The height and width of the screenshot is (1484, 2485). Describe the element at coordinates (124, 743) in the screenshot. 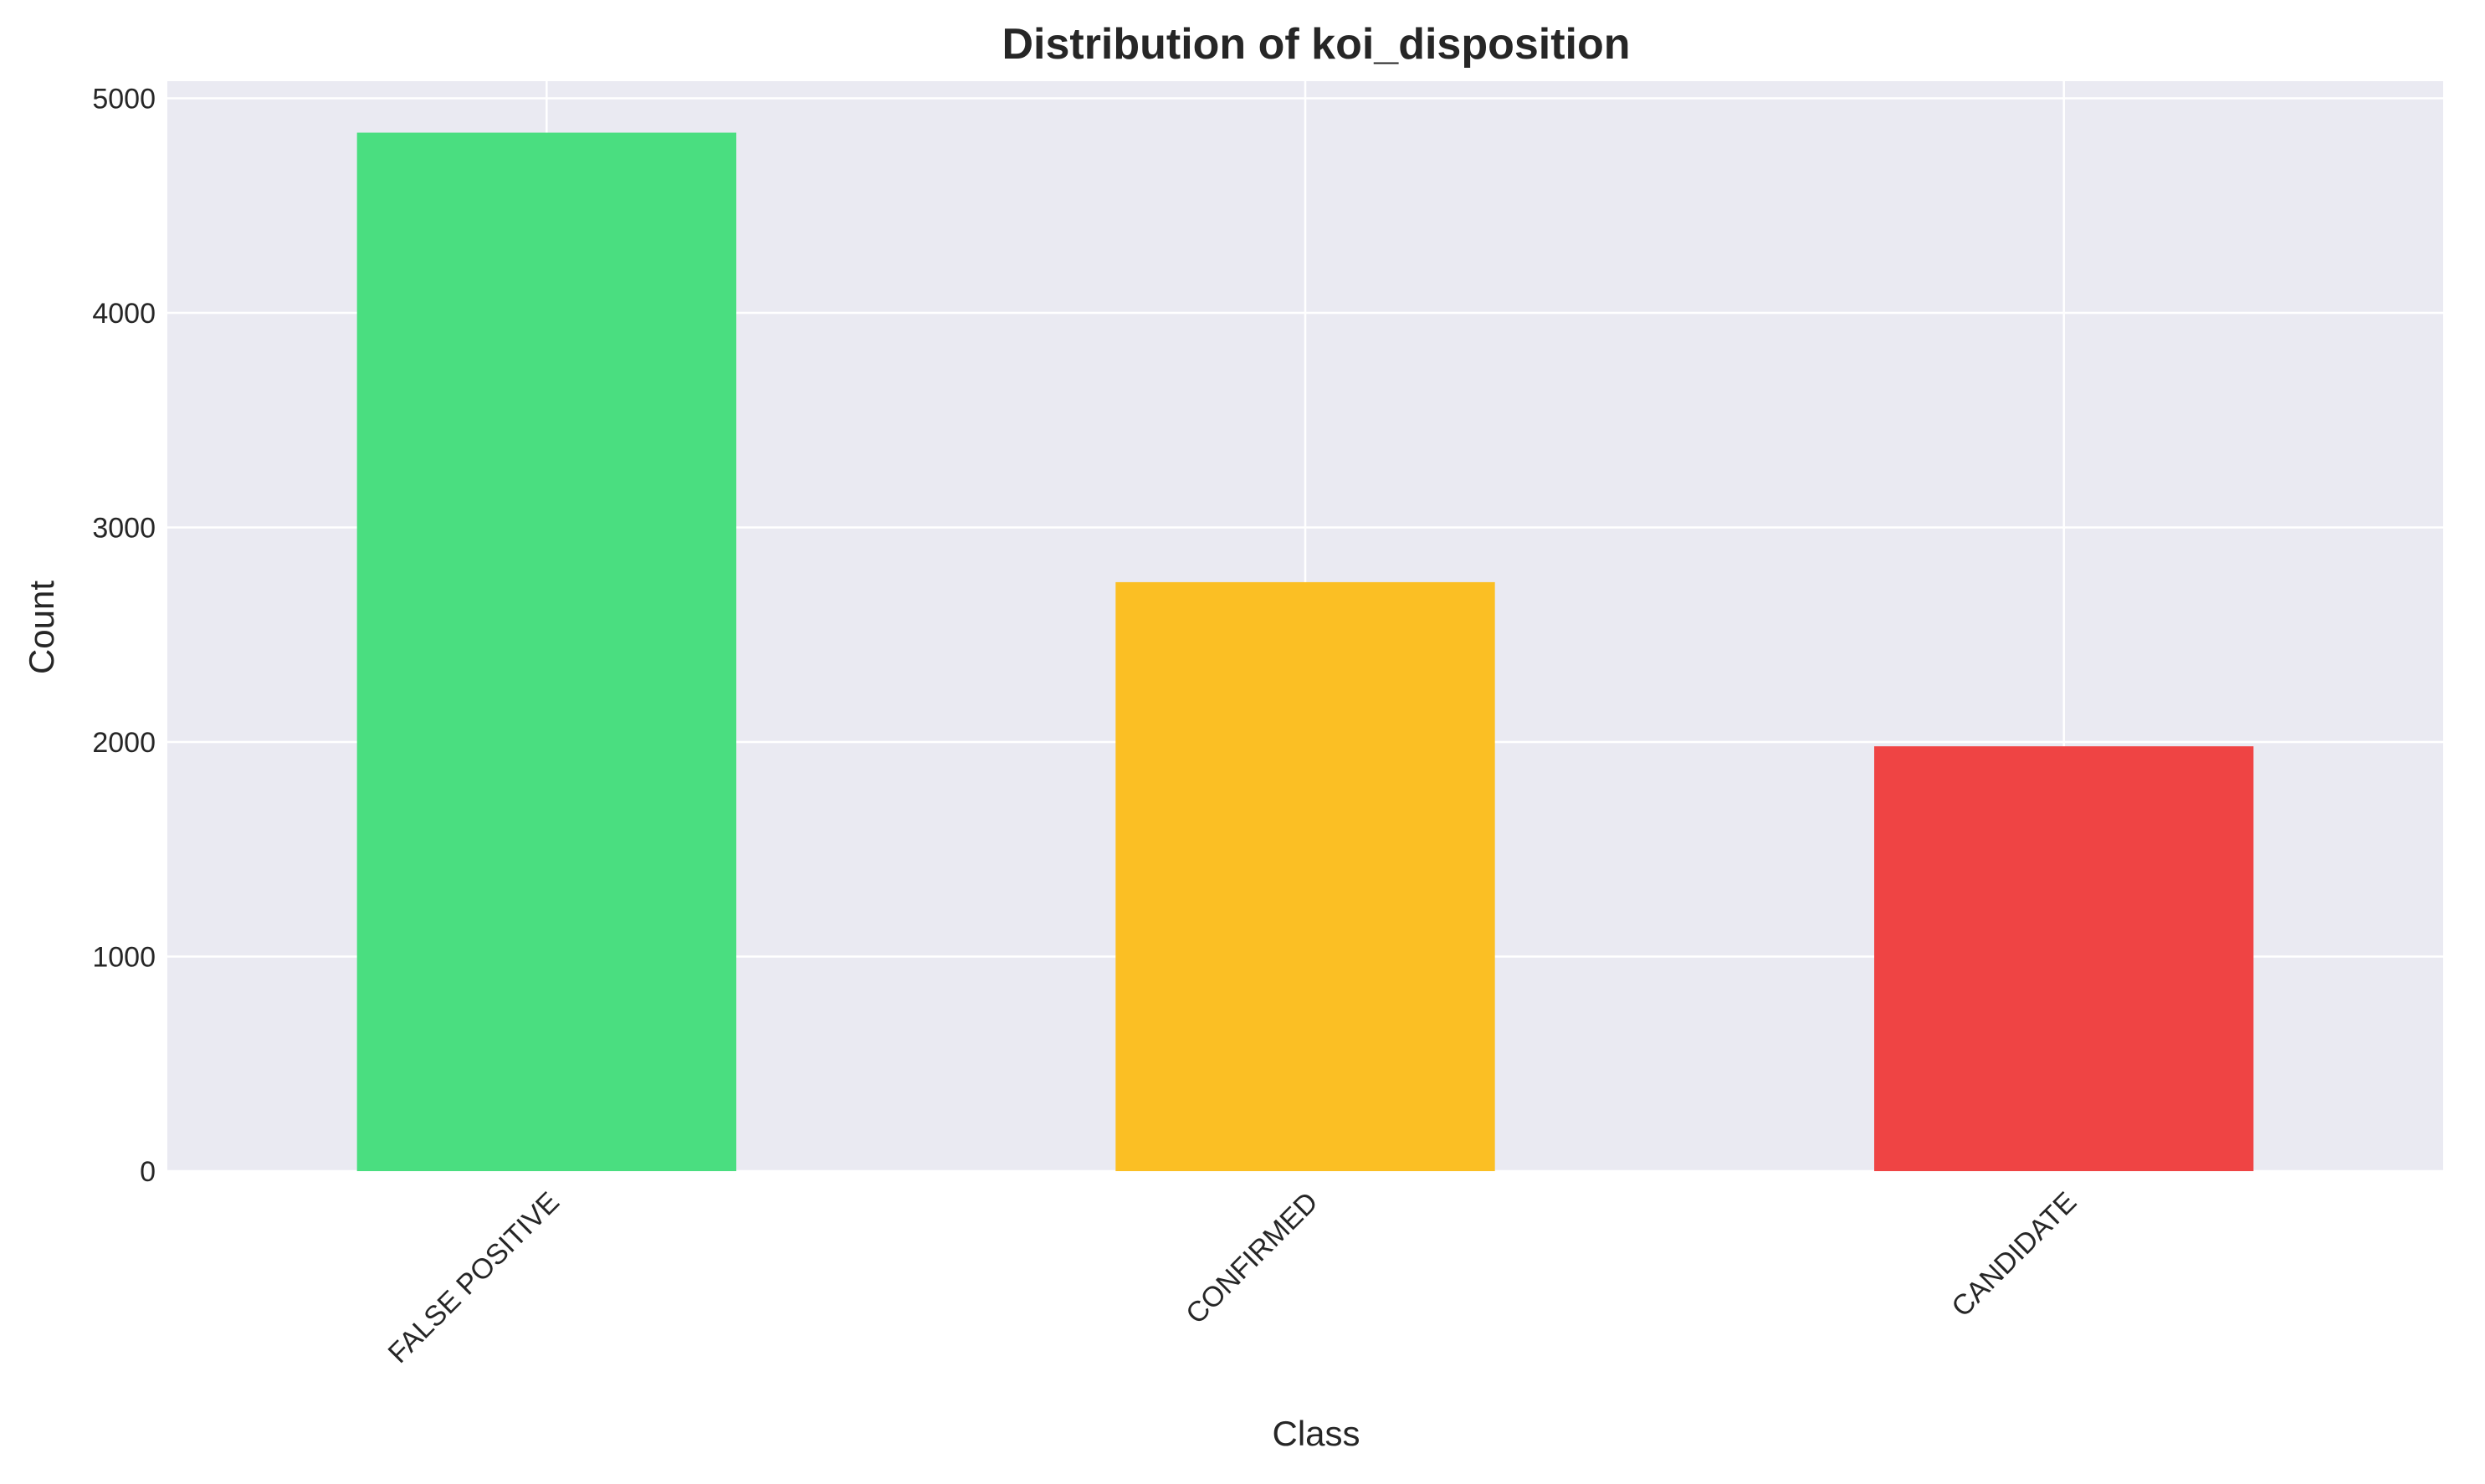

I see `y-tick-label: 2000` at that location.